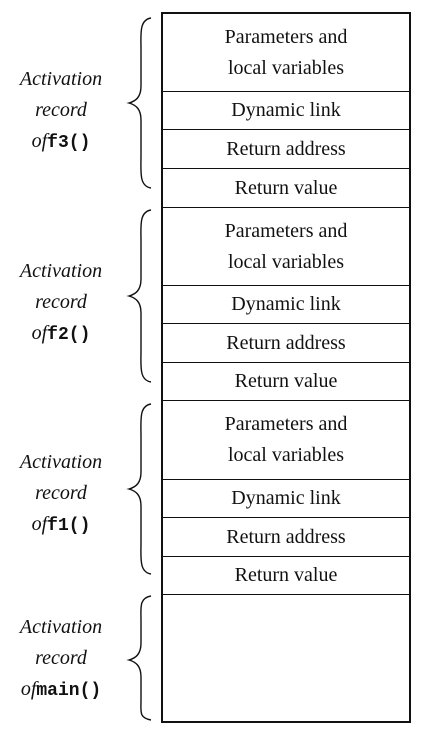 The width and height of the screenshot is (430, 735). What do you see at coordinates (69, 335) in the screenshot?
I see `function-name: f2()` at bounding box center [69, 335].